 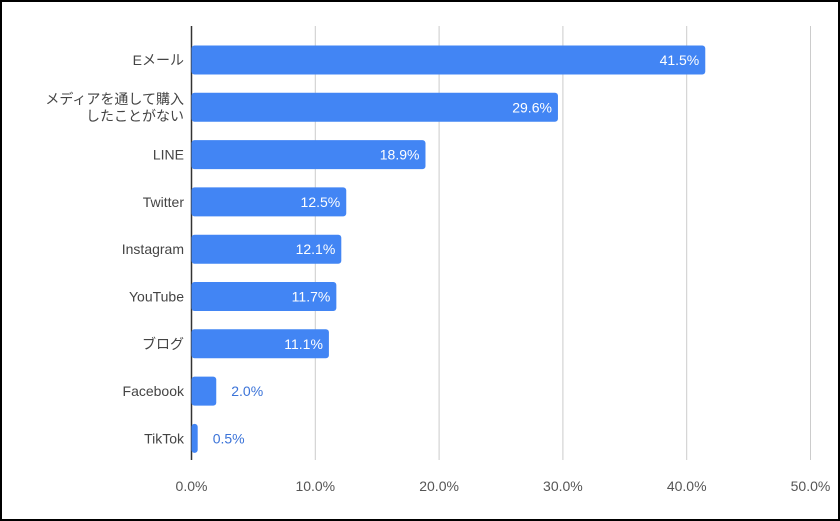 What do you see at coordinates (563, 486) in the screenshot?
I see `x-tick-label: 30.0%` at bounding box center [563, 486].